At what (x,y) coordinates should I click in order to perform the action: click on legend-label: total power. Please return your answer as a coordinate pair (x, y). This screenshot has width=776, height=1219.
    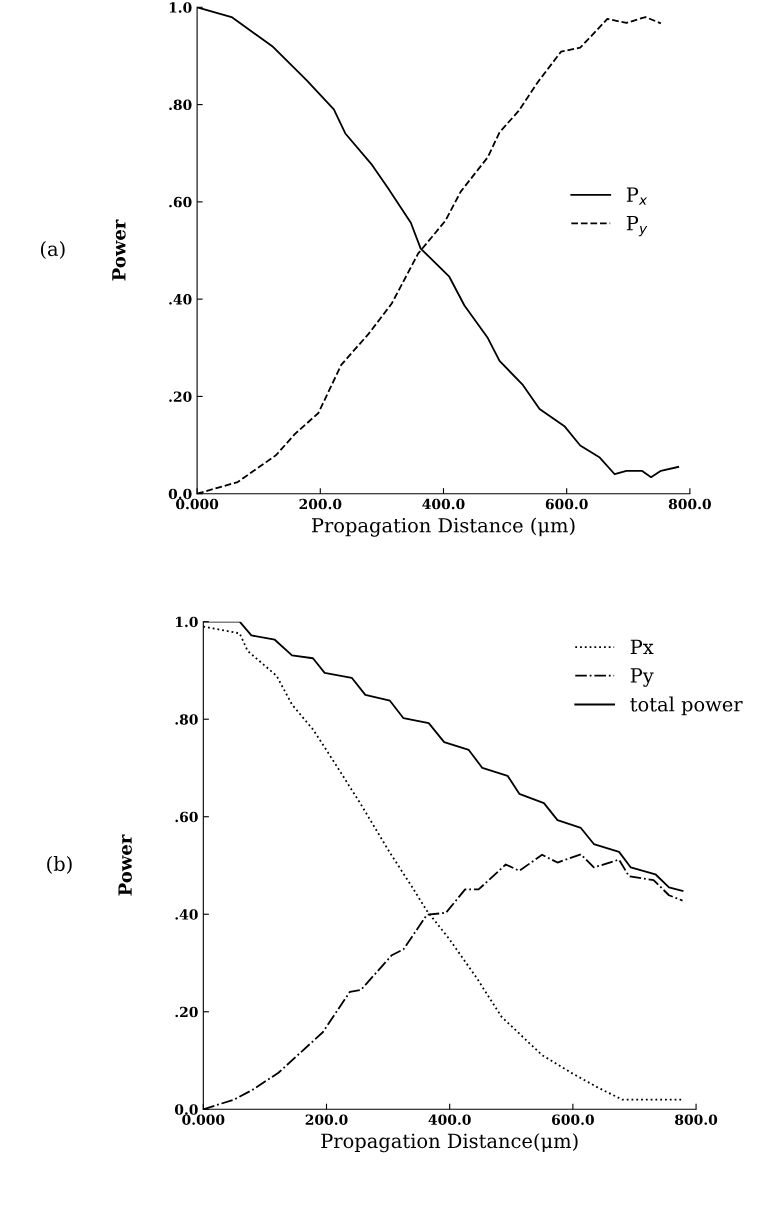
    Looking at the image, I should click on (686, 706).